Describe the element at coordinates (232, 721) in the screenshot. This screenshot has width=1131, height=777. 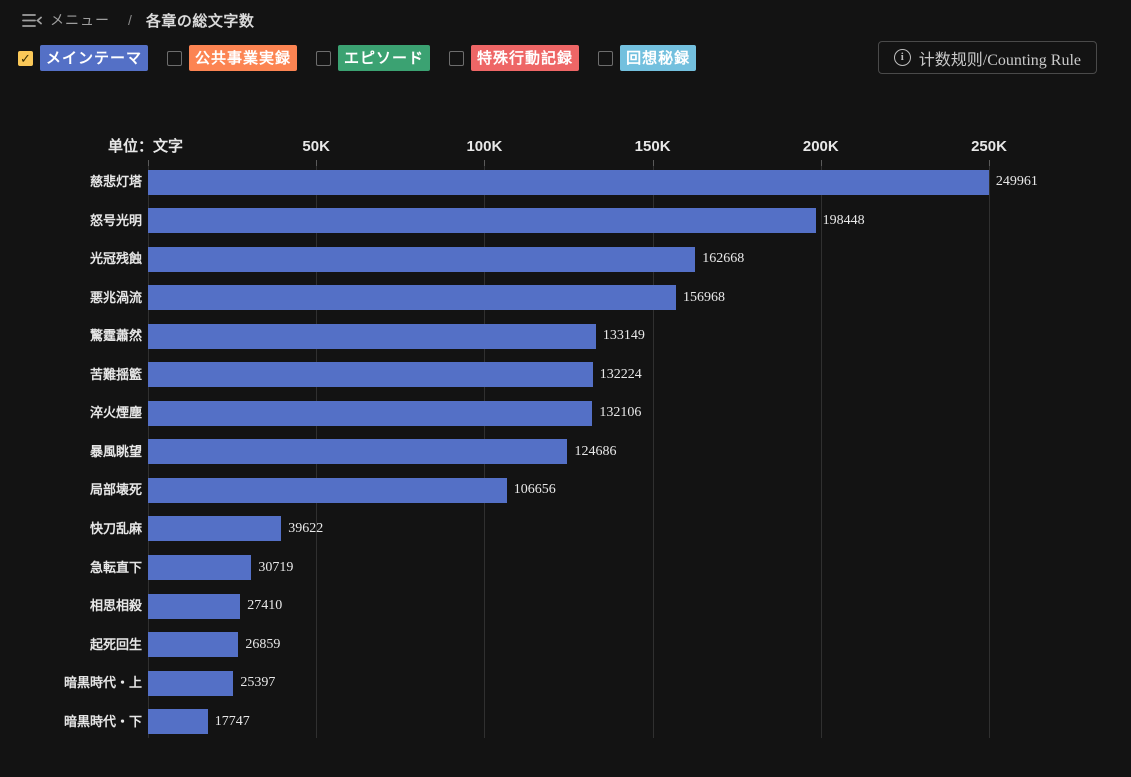
I see `value-label: 17747` at that location.